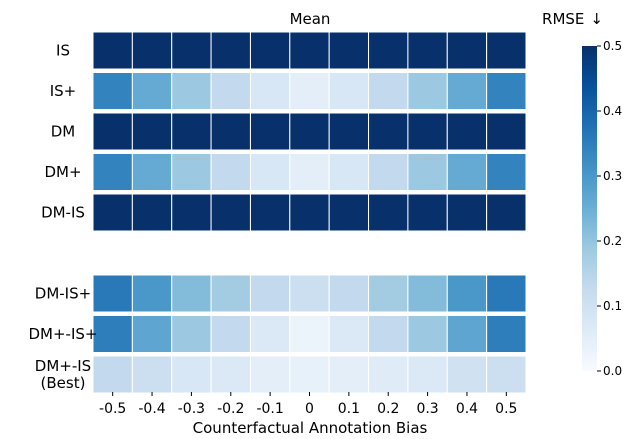 The image size is (626, 439). I want to click on x-tick-label: 0.2, so click(388, 409).